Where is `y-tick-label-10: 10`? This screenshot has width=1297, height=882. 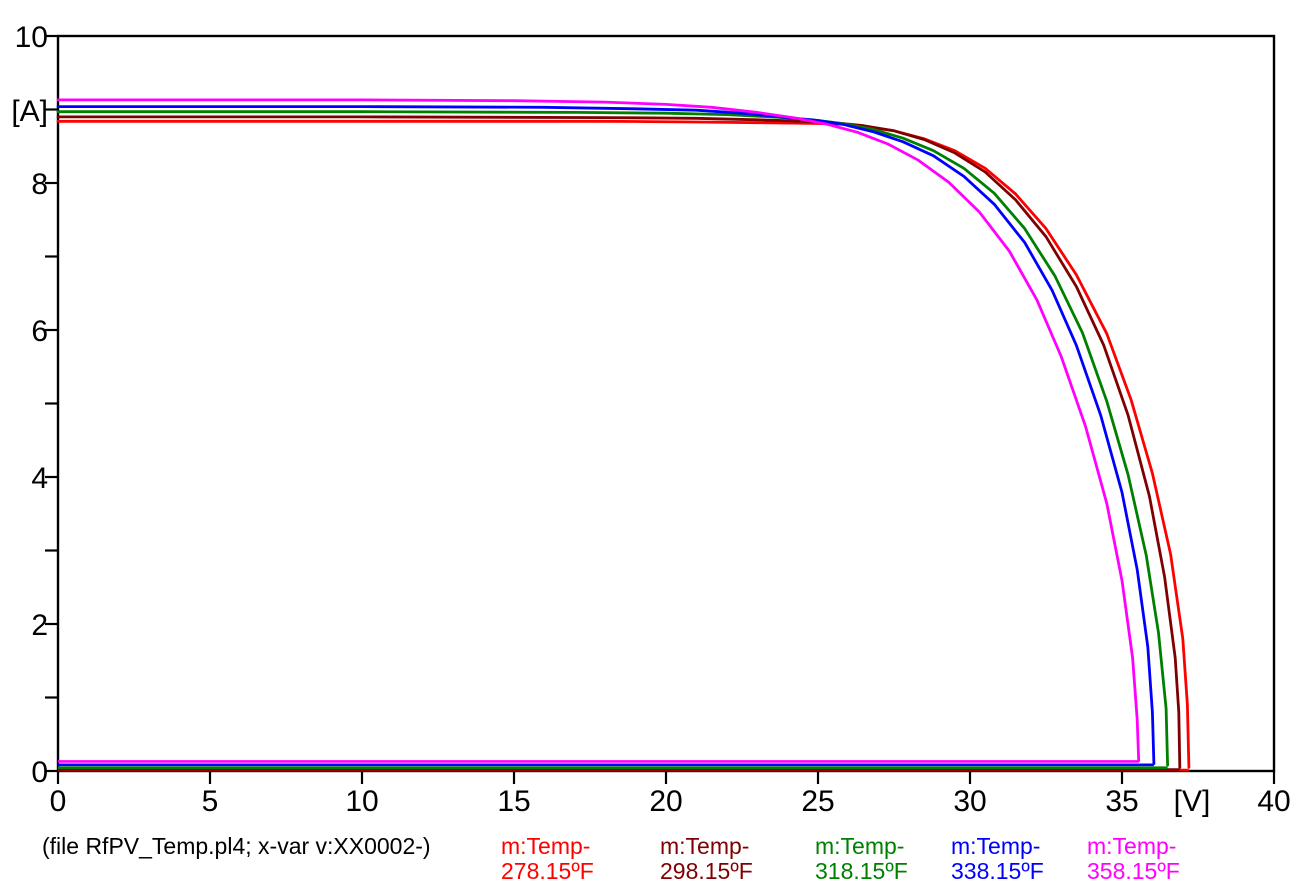 y-tick-label-10: 10 is located at coordinates (31, 37).